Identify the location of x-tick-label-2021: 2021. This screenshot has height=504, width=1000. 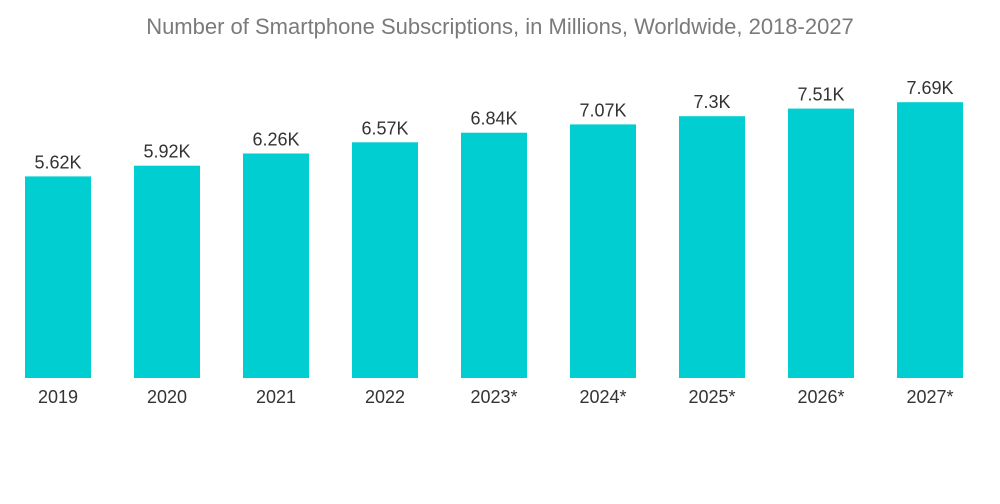
(276, 397).